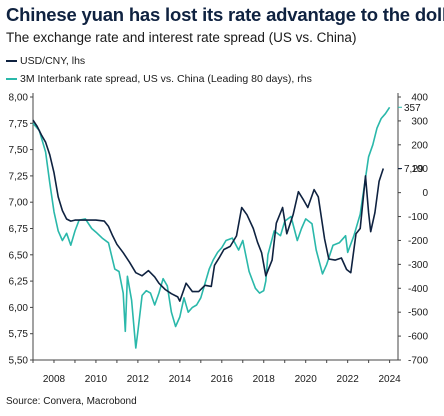 The image size is (444, 416). I want to click on left-tick-label: 6,00, so click(19, 308).